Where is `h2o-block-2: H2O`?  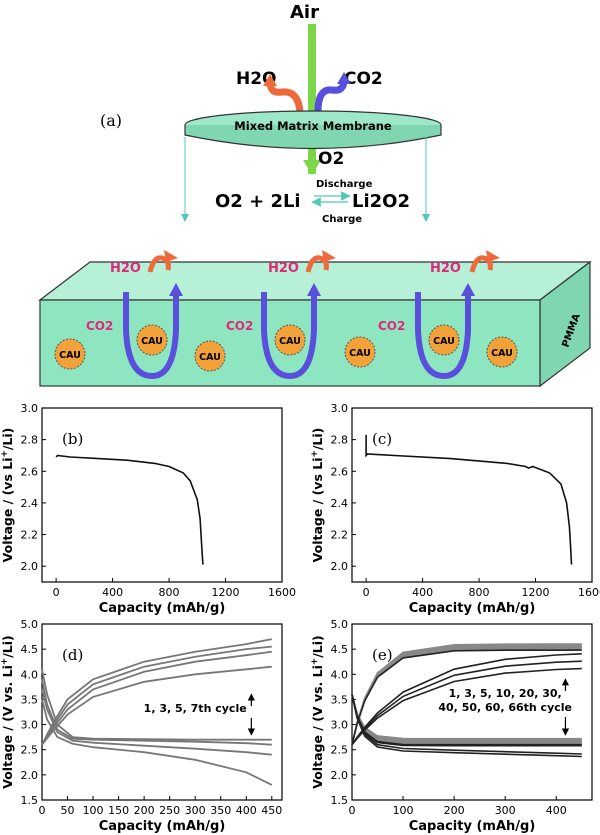 h2o-block-2: H2O is located at coordinates (283, 268).